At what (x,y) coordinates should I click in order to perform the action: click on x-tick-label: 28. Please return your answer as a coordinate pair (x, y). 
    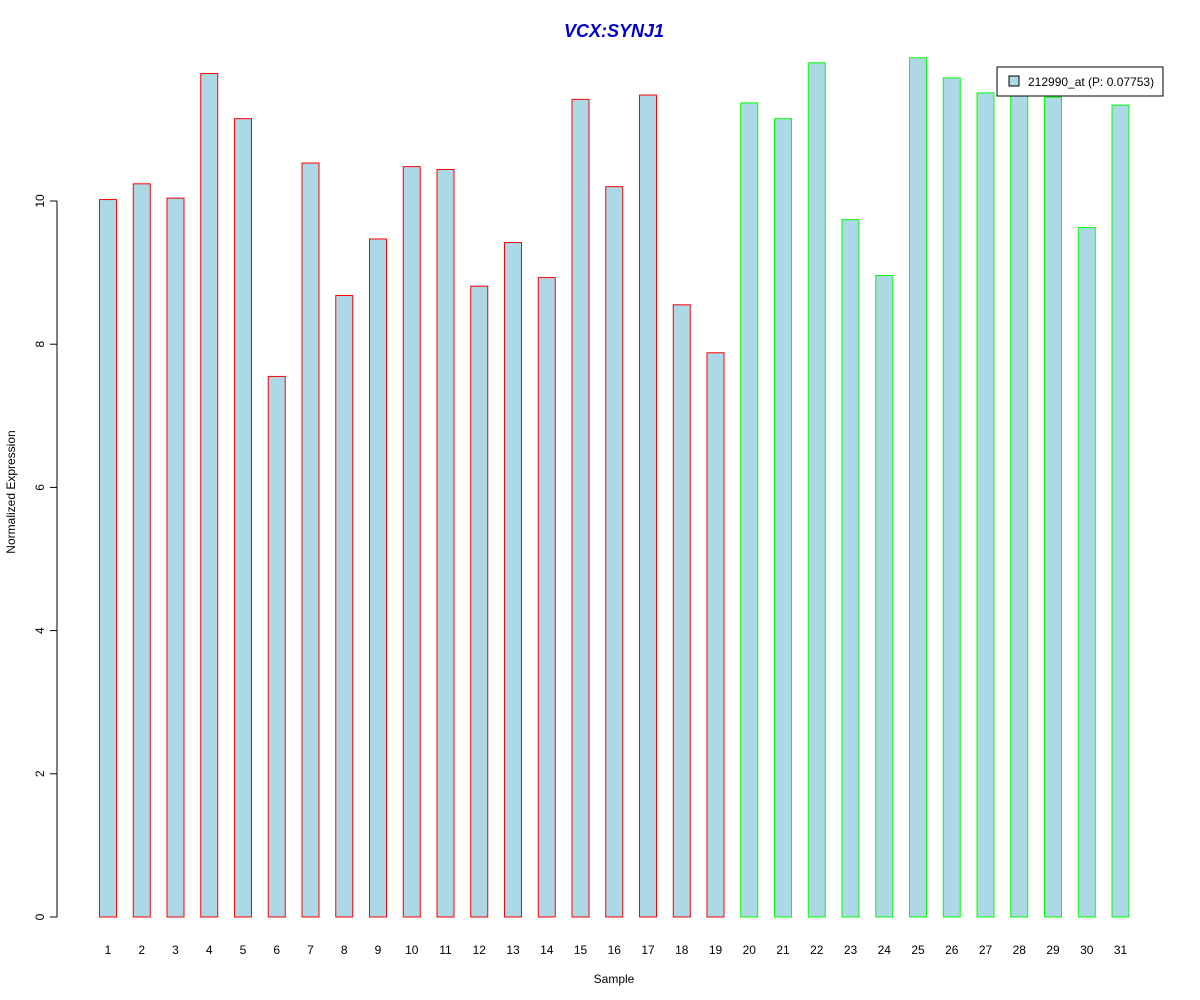
    Looking at the image, I should click on (1020, 950).